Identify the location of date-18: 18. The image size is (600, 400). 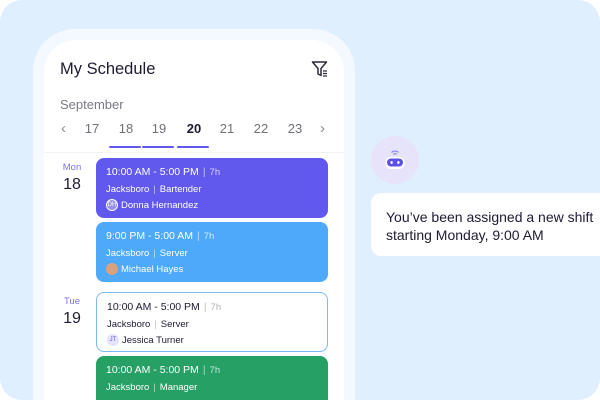
(126, 134).